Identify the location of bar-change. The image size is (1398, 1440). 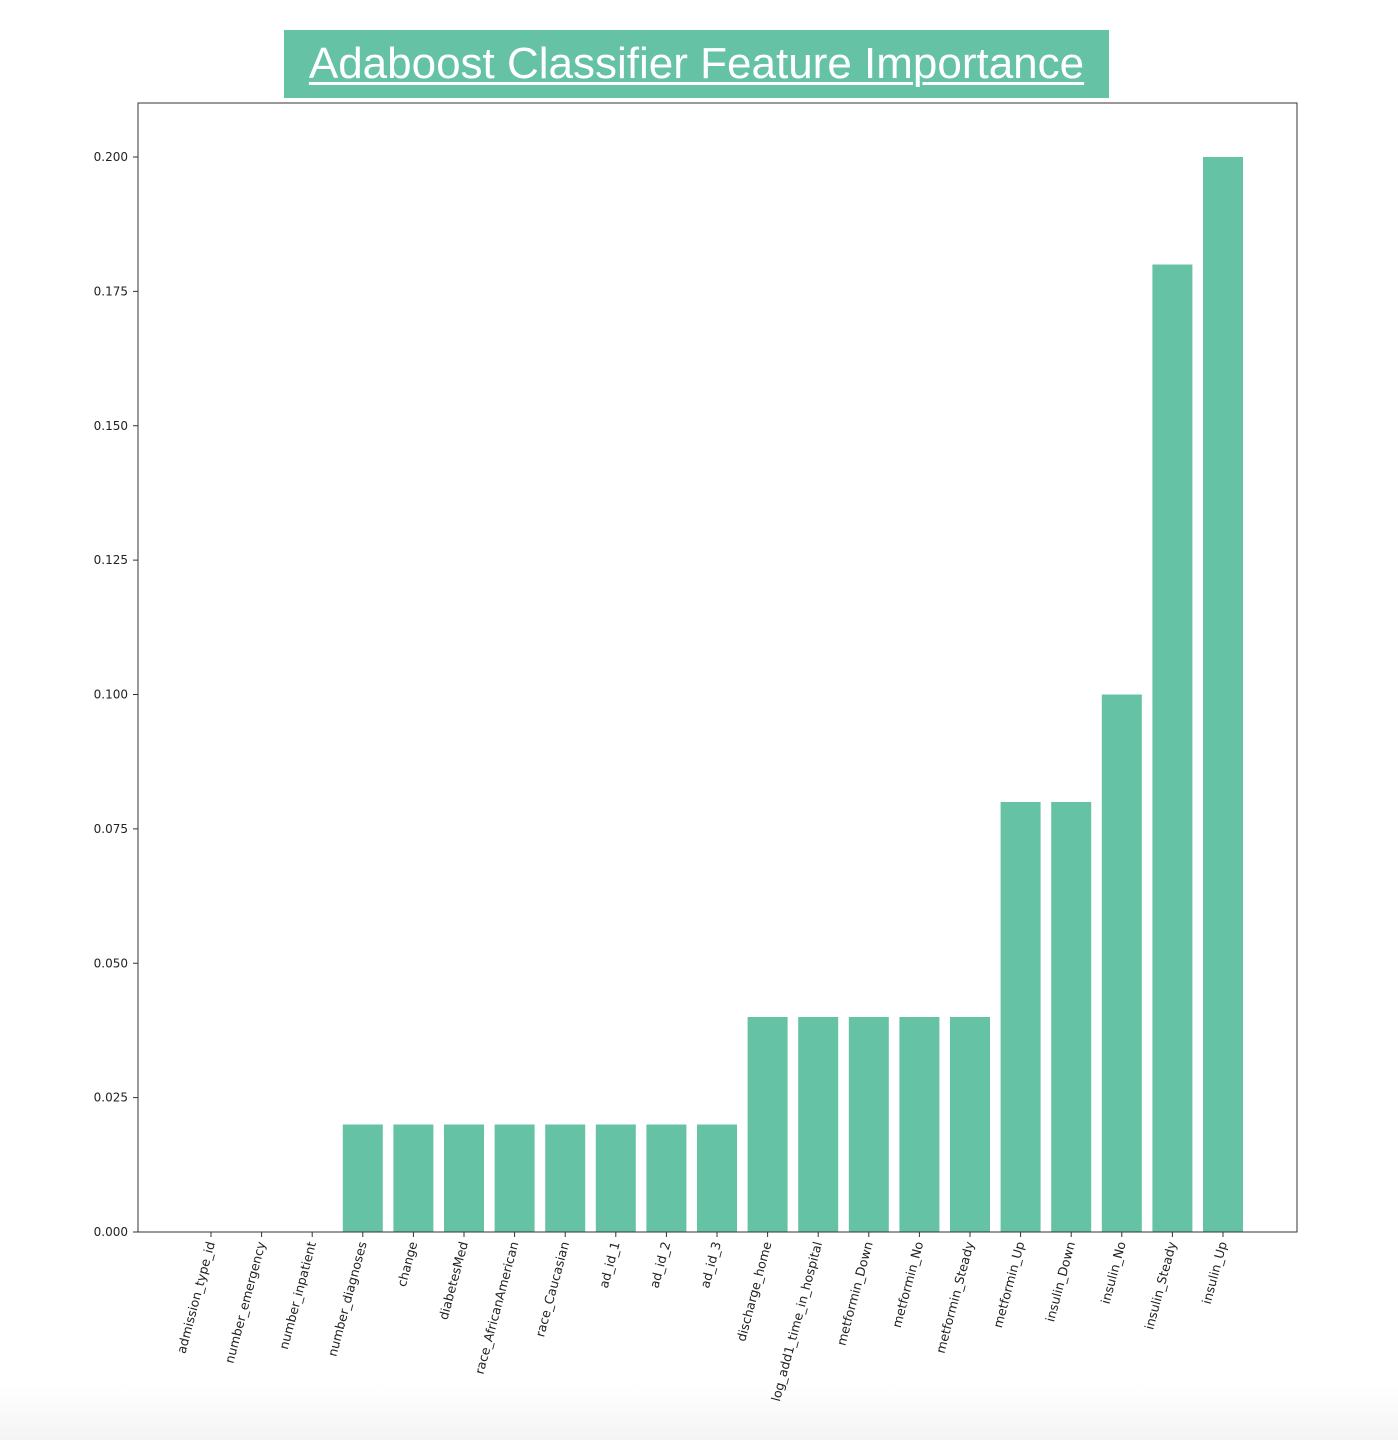
(413, 1178).